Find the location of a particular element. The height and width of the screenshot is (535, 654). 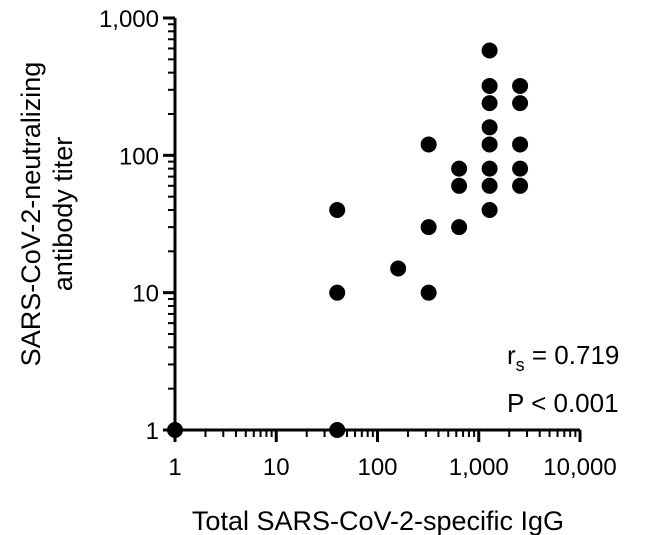

correlation-annotation: rs = 0.719 P < 0.001 is located at coordinates (563, 379).